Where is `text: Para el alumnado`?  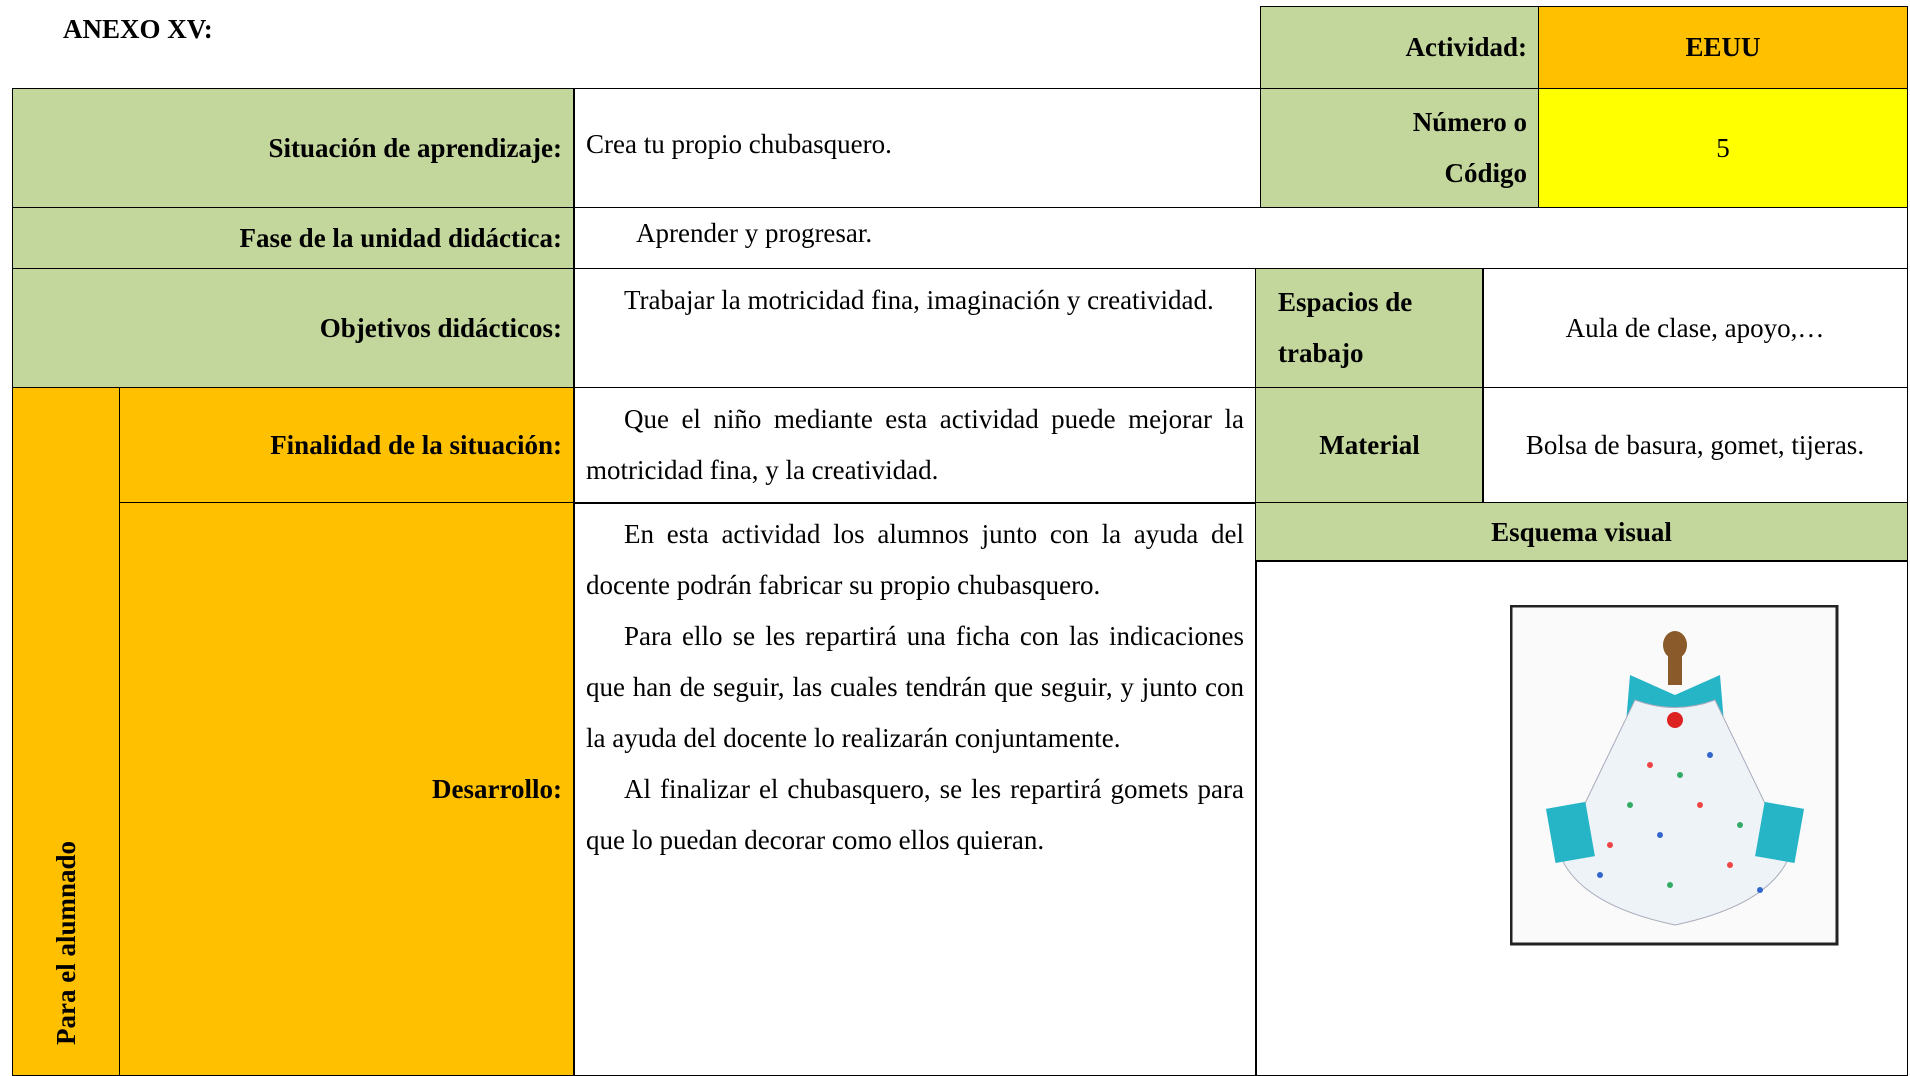
text: Para el alumnado is located at coordinates (66, 942).